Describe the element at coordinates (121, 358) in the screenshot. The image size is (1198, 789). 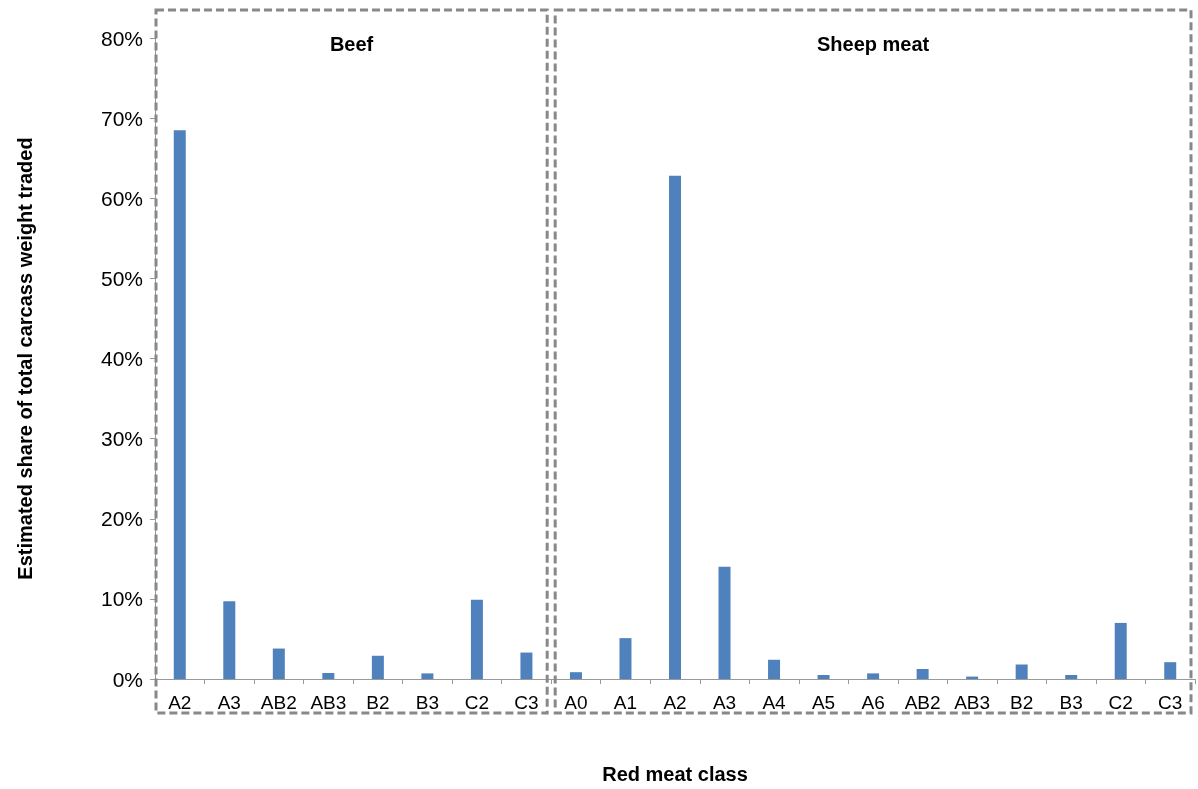
I see `y-tick-label: 40%` at that location.